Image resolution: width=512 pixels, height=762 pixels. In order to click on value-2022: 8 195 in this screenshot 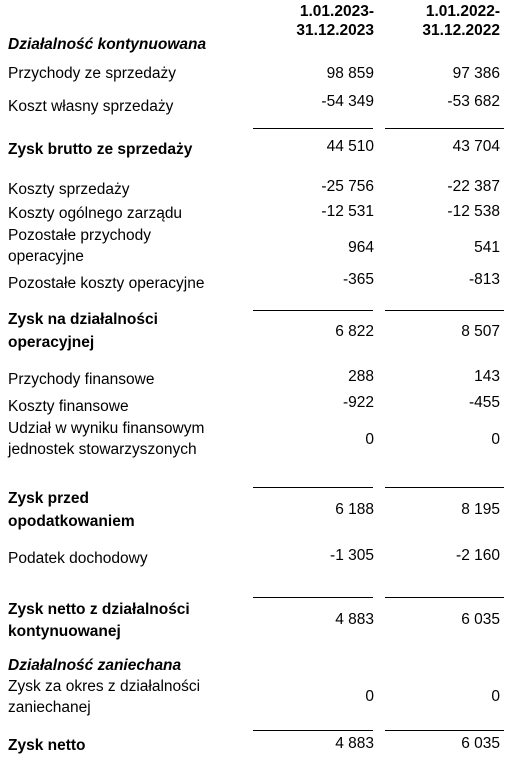, I will do `click(480, 509)`.